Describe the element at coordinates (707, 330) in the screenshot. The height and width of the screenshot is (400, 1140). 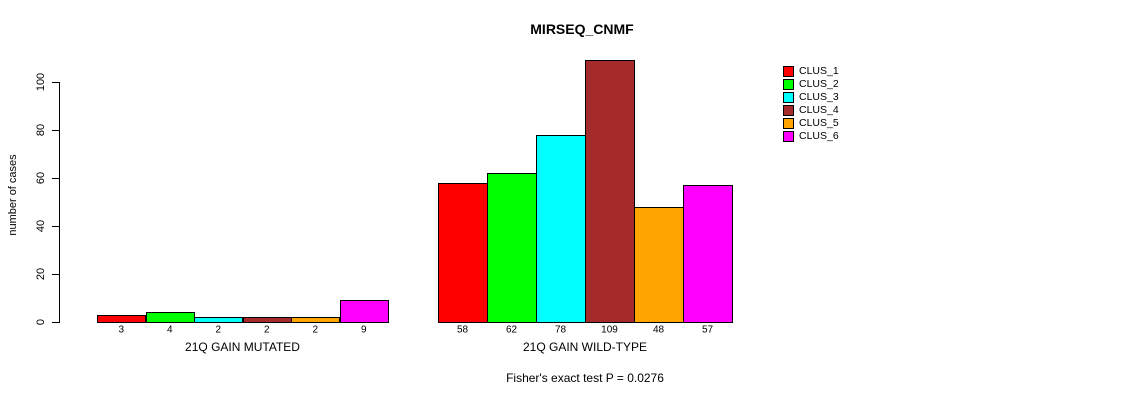
I see `bar-value-label: 57` at that location.